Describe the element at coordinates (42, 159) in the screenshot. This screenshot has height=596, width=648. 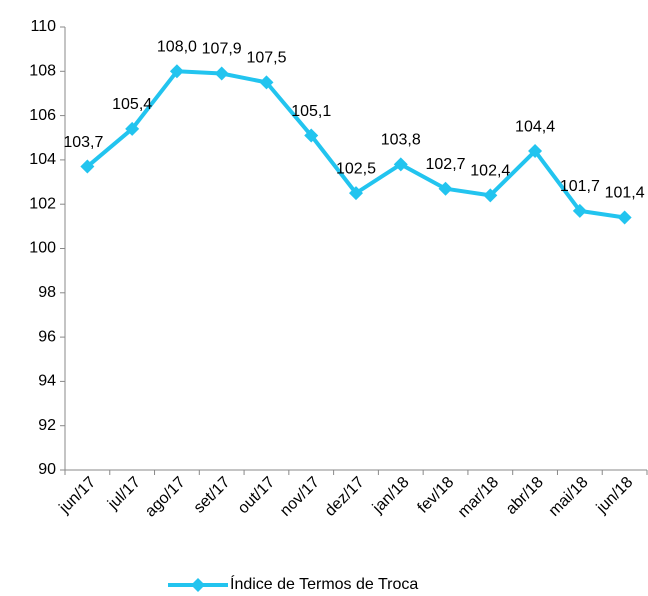
I see `y-tick-label: 104` at that location.